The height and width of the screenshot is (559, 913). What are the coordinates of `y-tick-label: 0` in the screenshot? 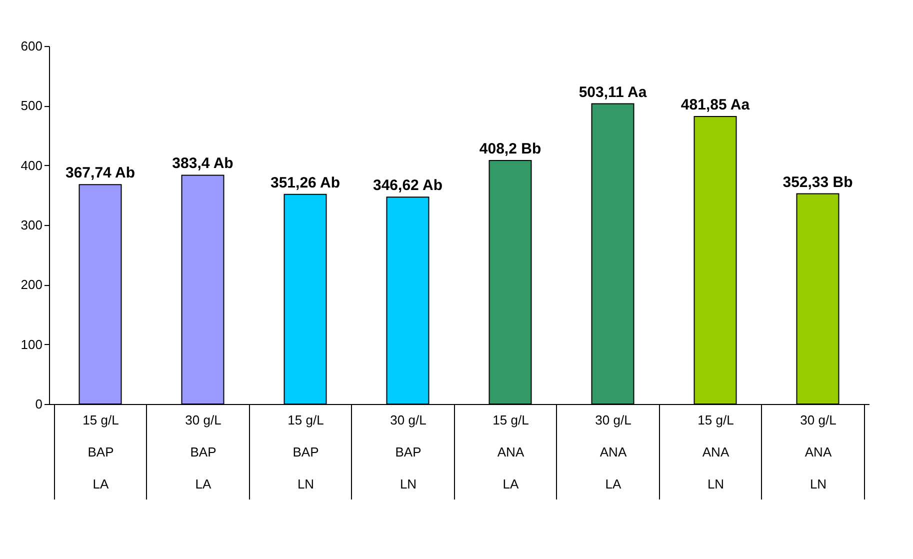 It's located at (38, 404).